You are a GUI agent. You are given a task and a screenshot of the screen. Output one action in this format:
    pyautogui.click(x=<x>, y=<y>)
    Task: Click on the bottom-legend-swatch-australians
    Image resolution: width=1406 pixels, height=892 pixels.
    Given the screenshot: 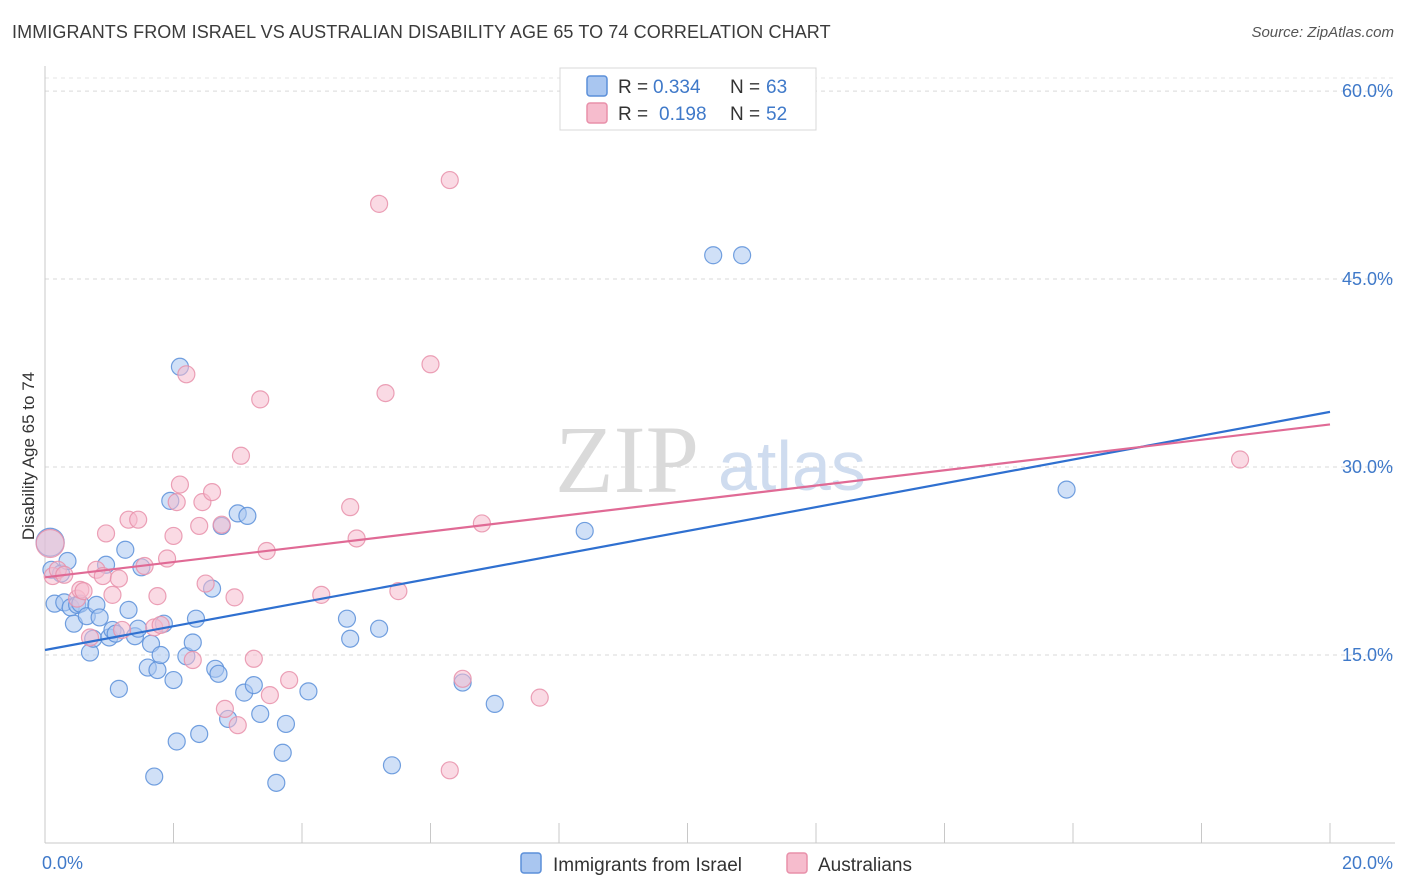 What is the action you would take?
    pyautogui.click(x=797, y=863)
    